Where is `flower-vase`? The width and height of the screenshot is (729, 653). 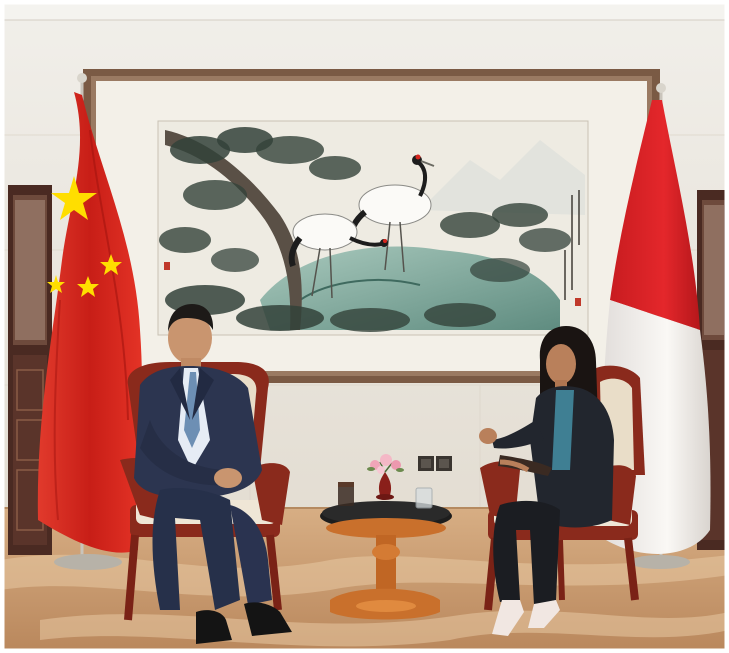 flower-vase is located at coordinates (385, 477).